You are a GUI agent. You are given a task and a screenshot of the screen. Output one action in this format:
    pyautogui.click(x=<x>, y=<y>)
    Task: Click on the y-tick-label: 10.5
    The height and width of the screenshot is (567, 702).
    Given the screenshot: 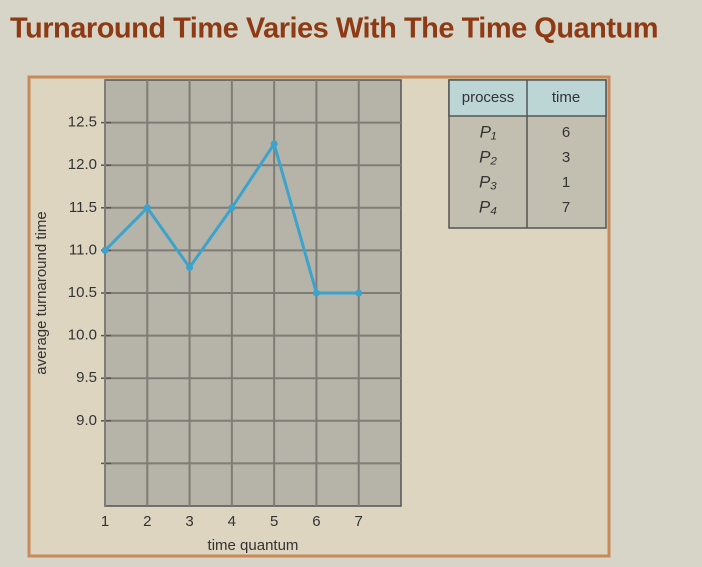 What is the action you would take?
    pyautogui.click(x=82, y=292)
    